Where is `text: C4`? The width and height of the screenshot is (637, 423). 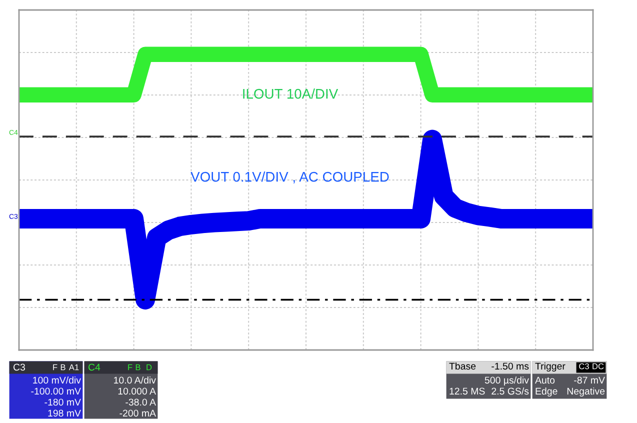 text: C4 is located at coordinates (94, 367).